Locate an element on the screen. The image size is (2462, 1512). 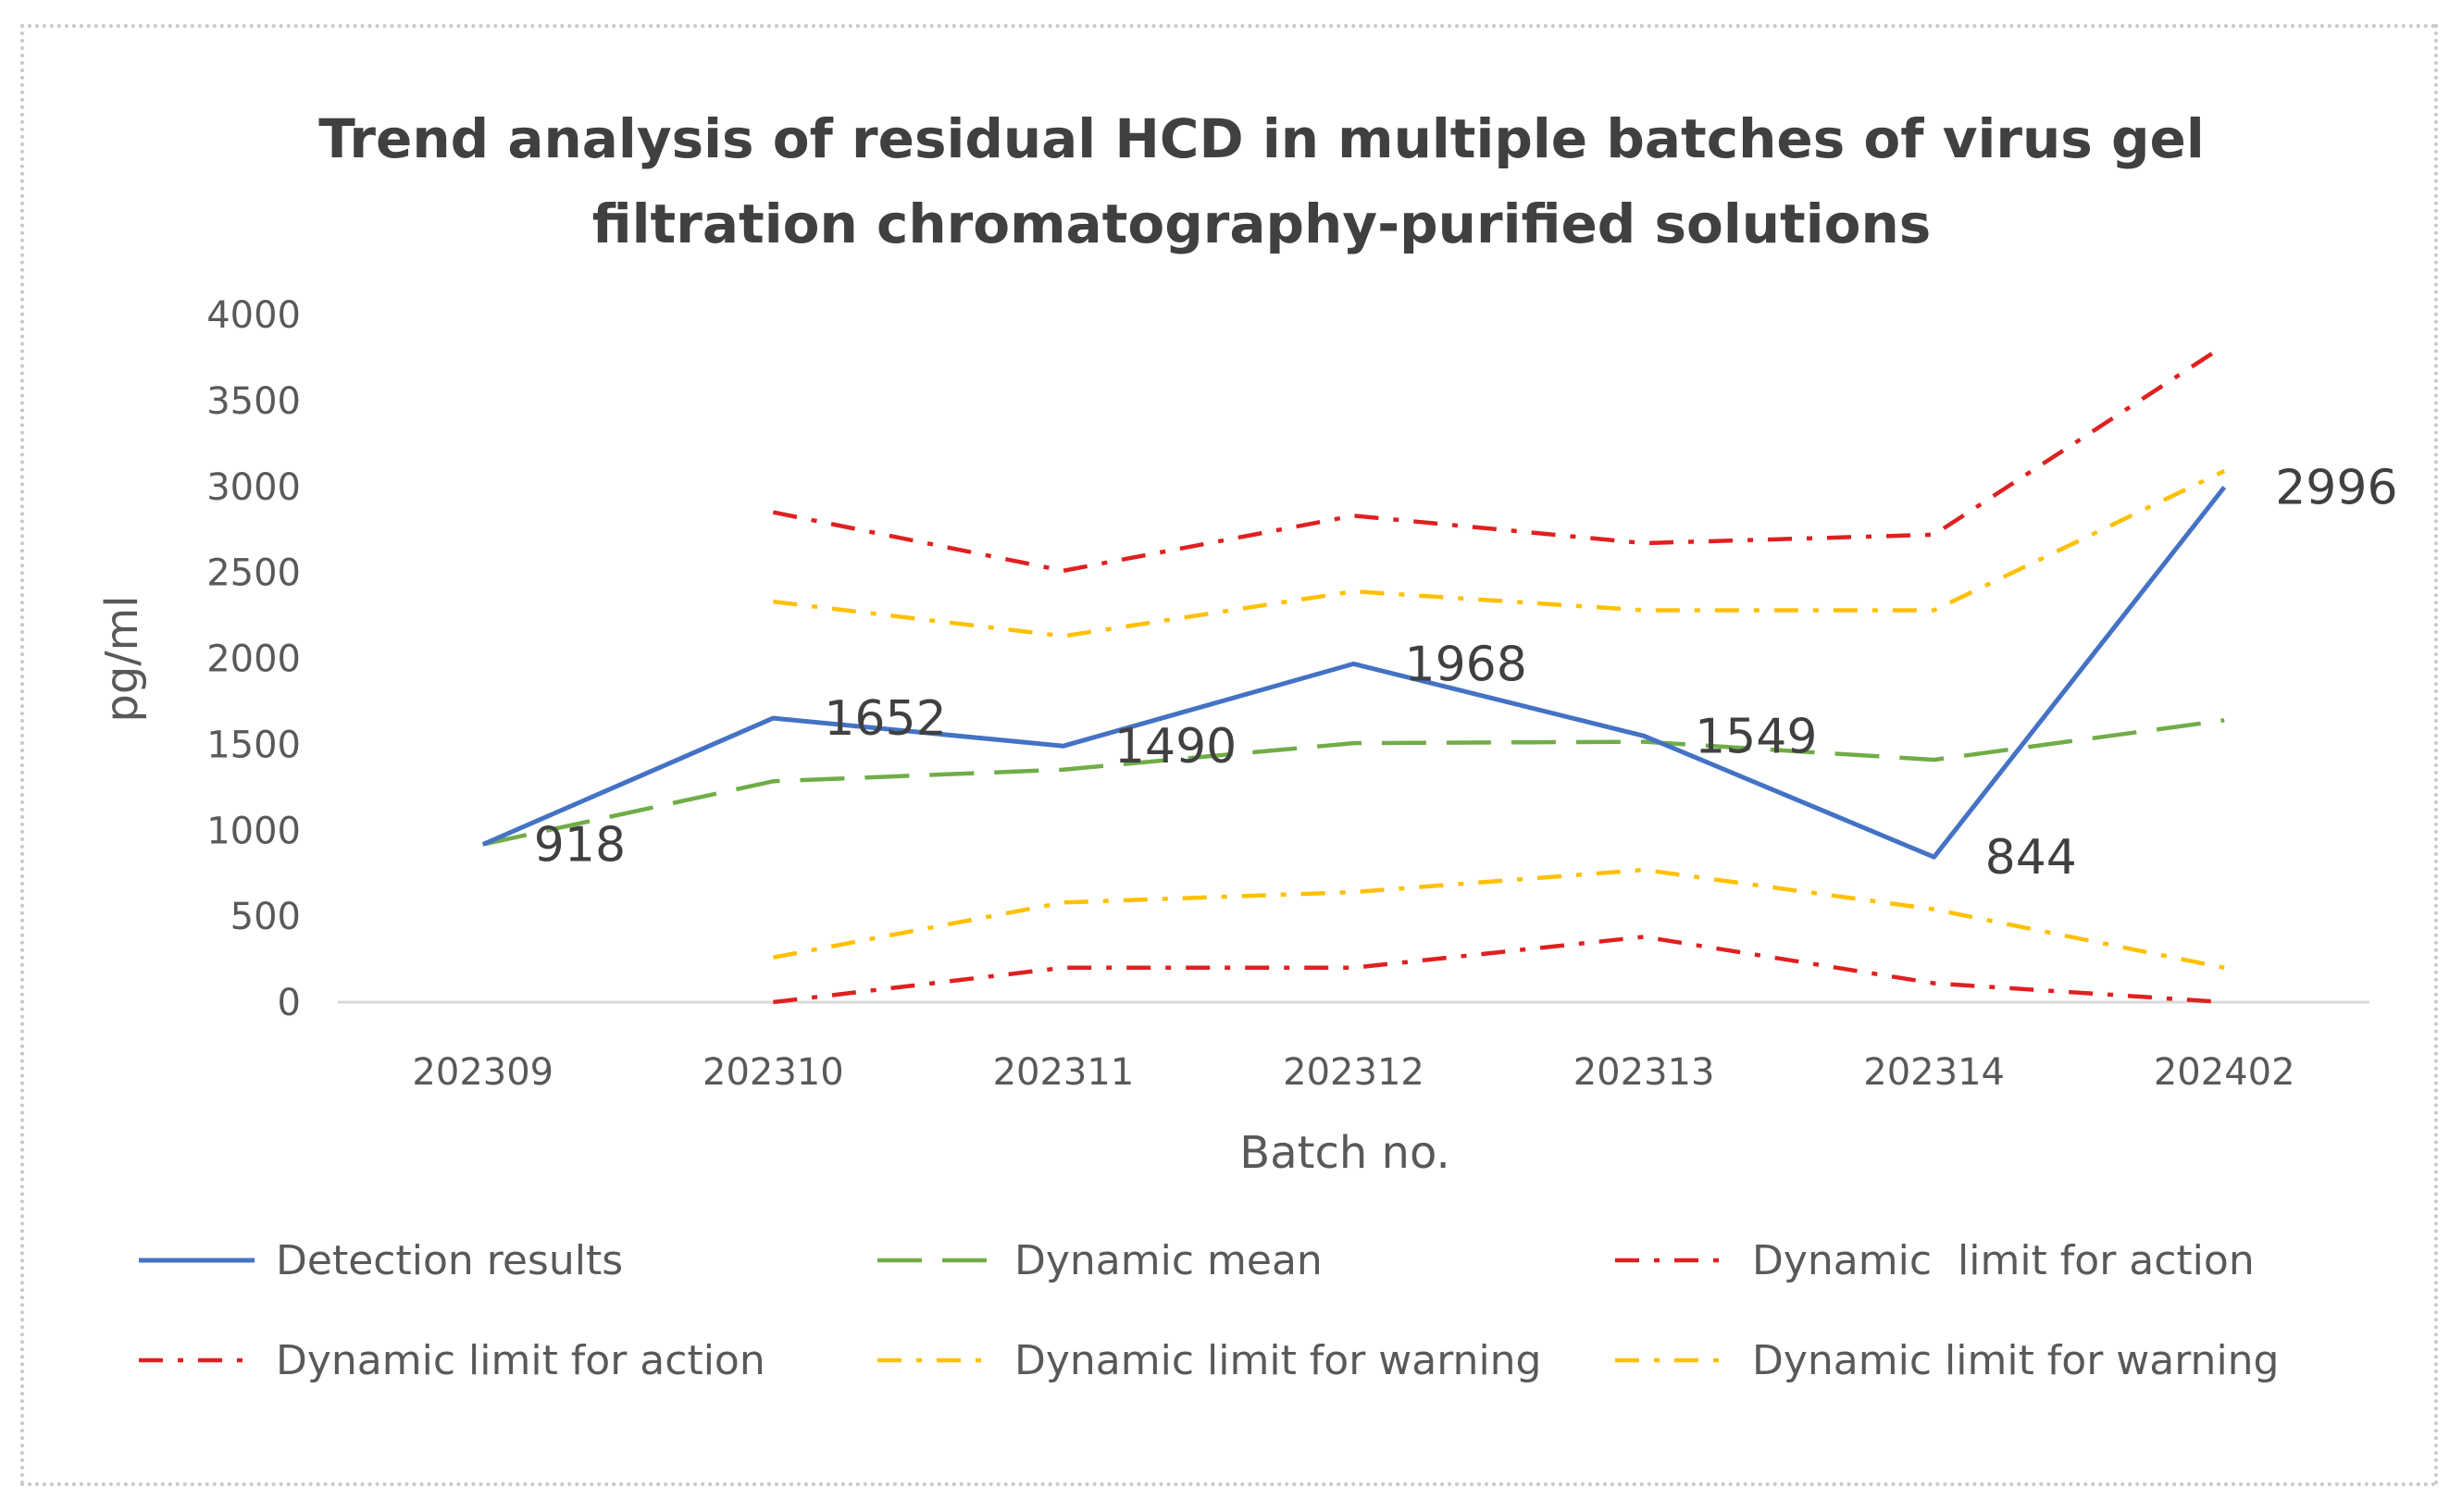
x-tick-label: 202309 is located at coordinates (482, 1072).